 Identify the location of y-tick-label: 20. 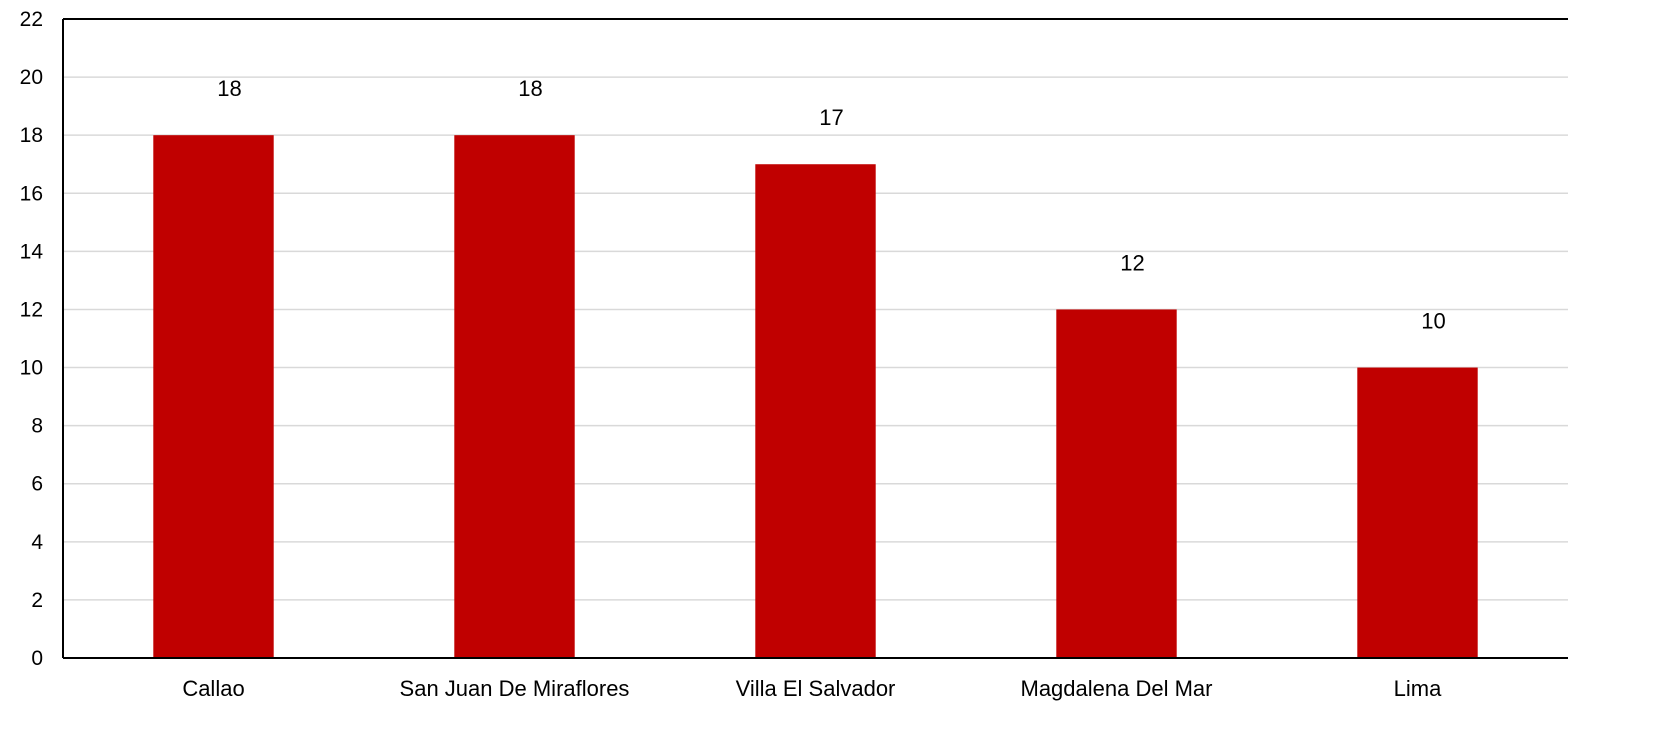
(31, 77).